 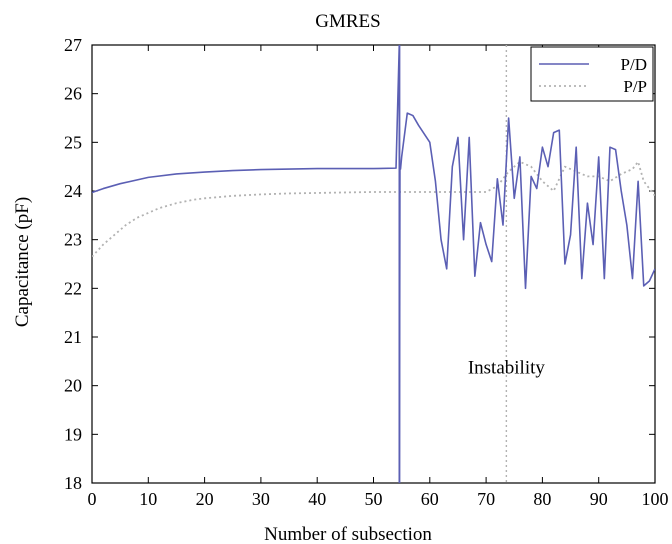 I want to click on y-tick-label: 18, so click(x=73, y=483).